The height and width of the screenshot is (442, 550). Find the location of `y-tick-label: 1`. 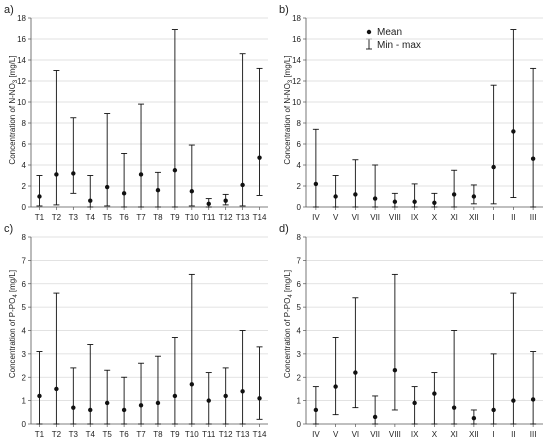

y-tick-label: 1 is located at coordinates (299, 401).